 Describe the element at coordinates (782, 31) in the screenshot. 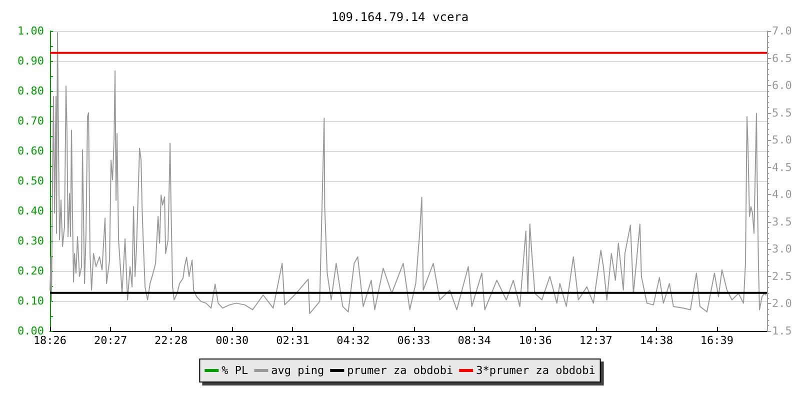

I see `y2-tick-label: 7.0` at that location.